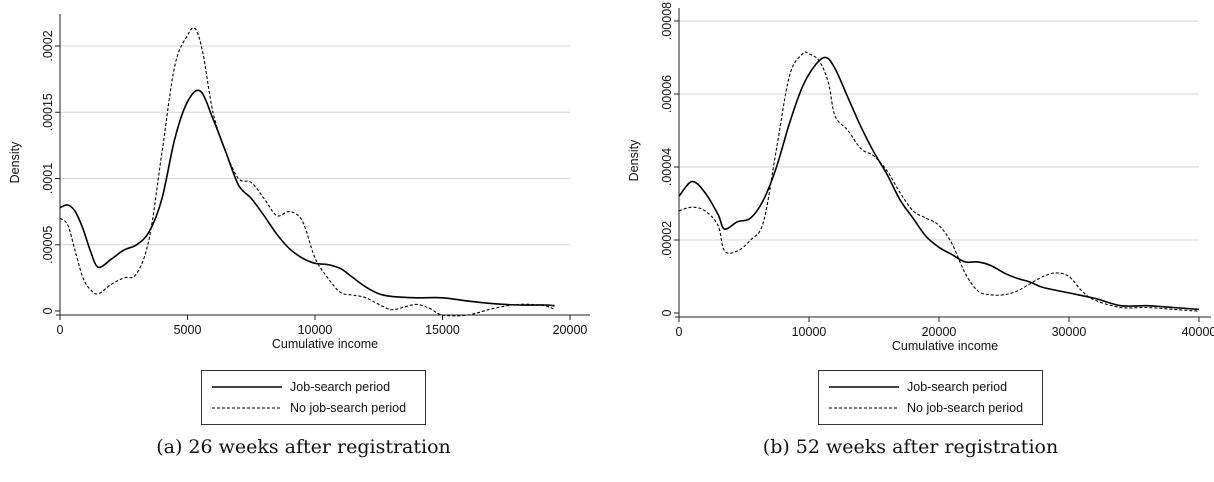 The width and height of the screenshot is (1214, 482). What do you see at coordinates (667, 312) in the screenshot?
I see `chart-b-y-tick-label: 0` at bounding box center [667, 312].